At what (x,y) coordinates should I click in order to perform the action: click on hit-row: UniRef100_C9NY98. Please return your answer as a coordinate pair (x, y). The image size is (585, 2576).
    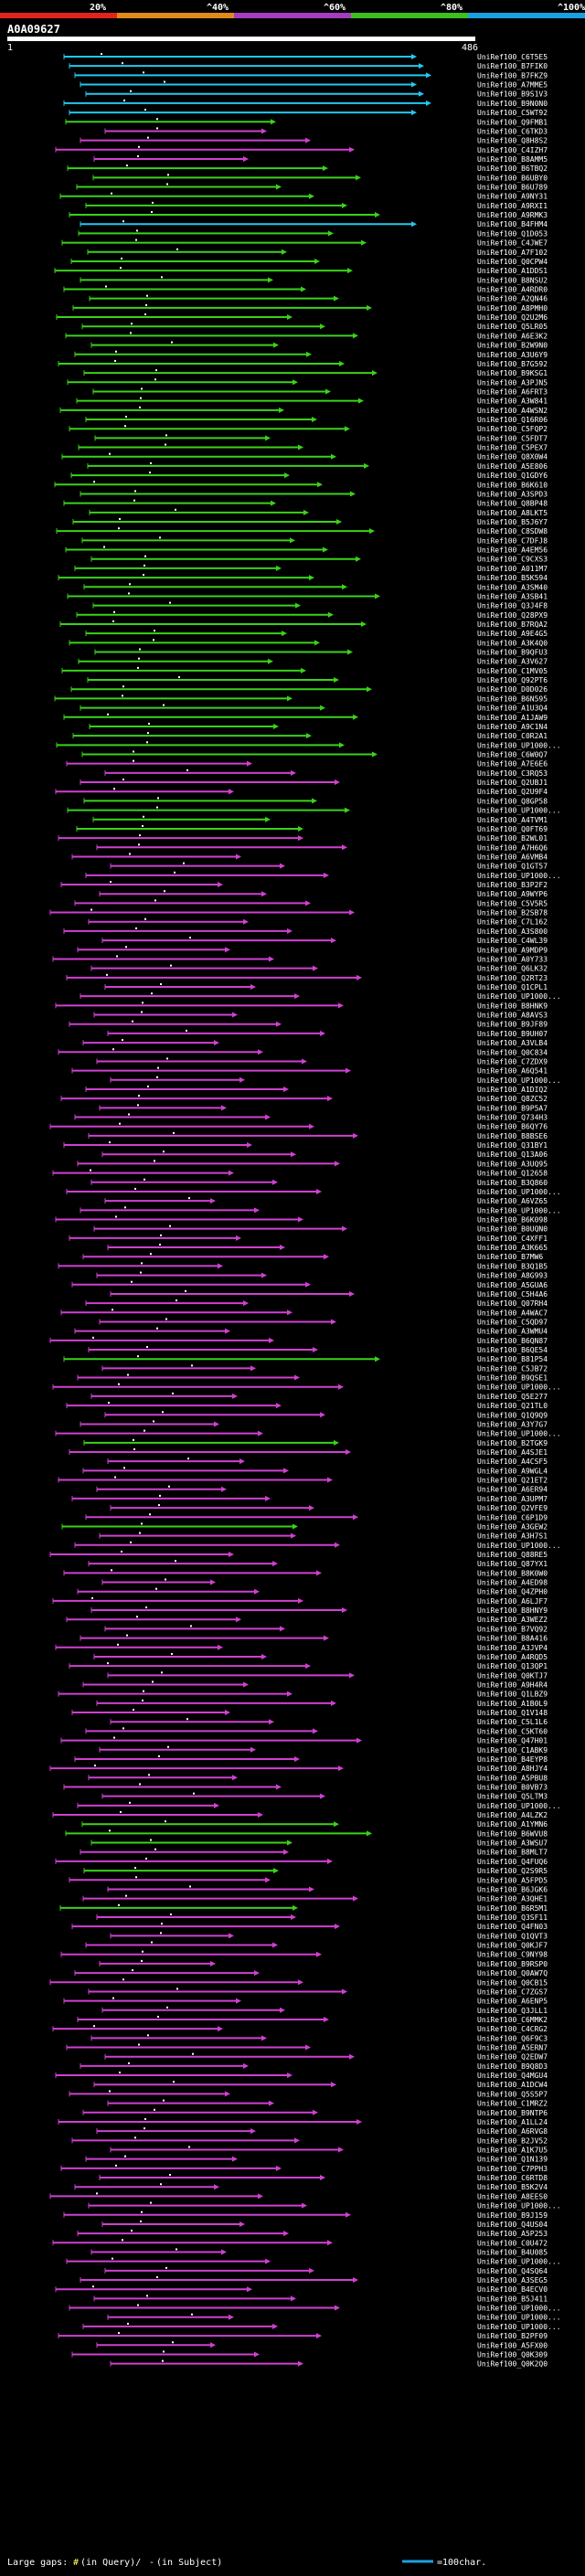
    Looking at the image, I should click on (304, 1954).